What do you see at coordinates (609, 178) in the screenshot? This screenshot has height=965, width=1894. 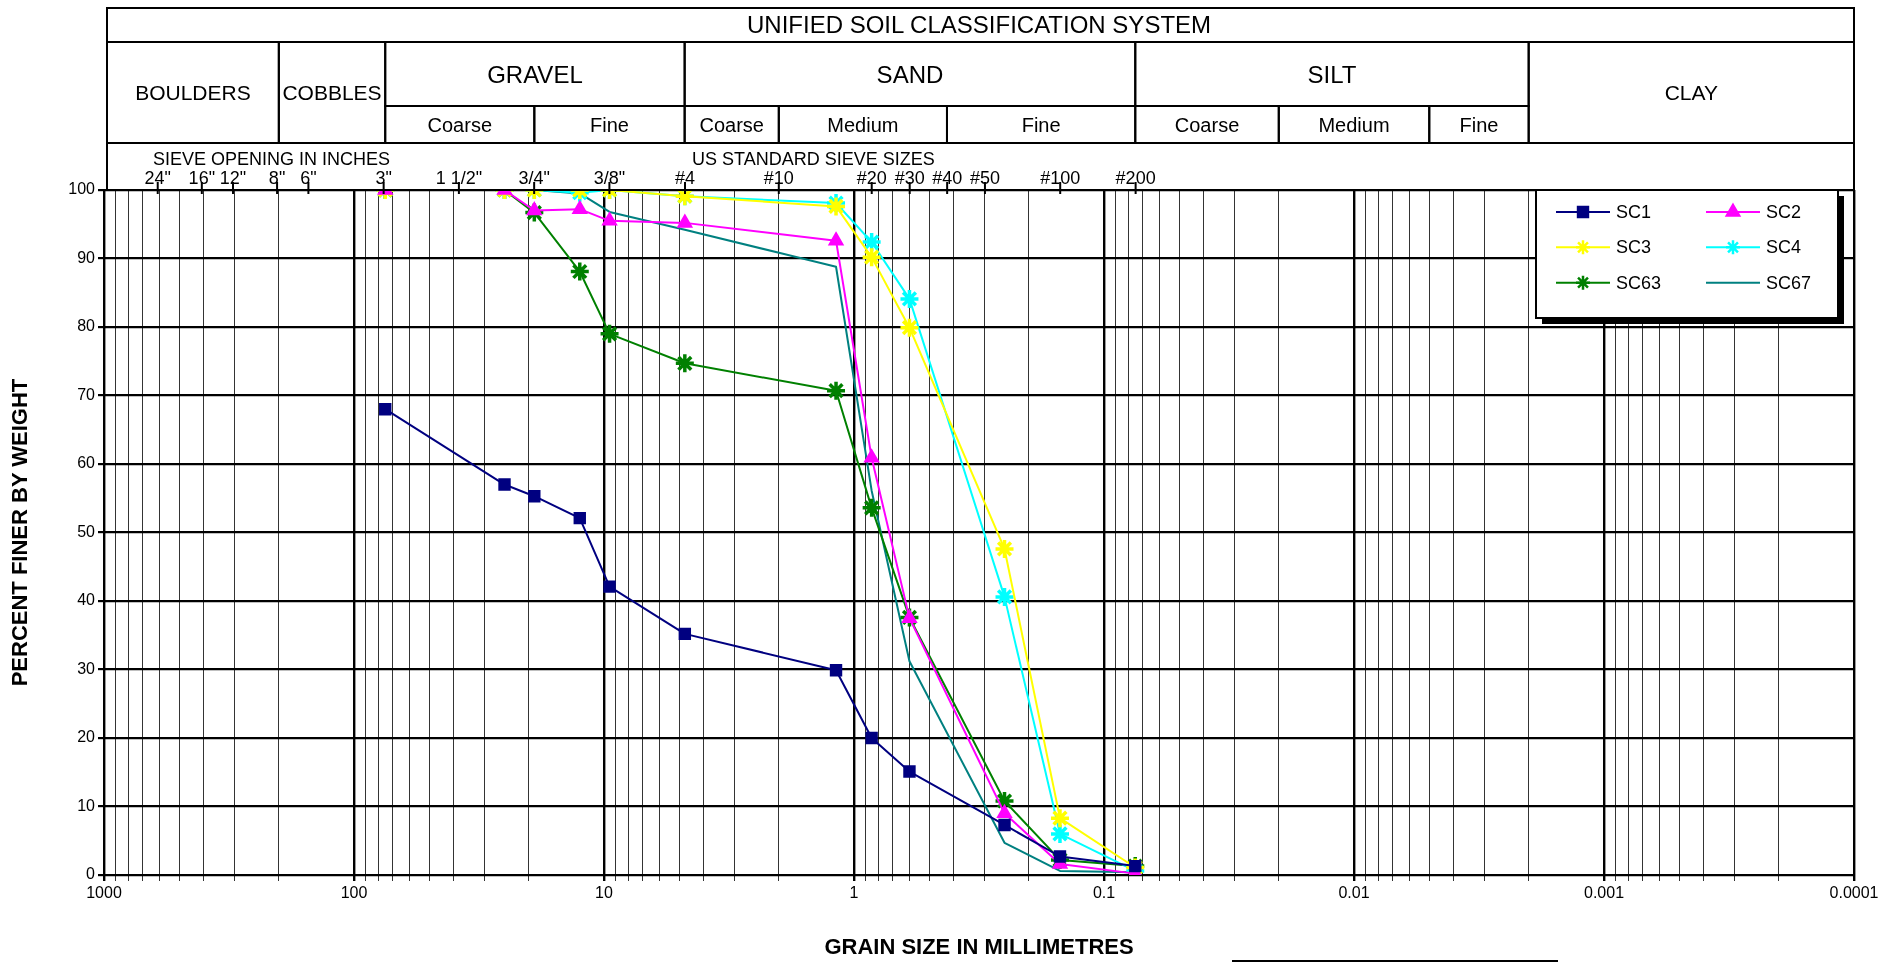 I see `text: 3/8"` at bounding box center [609, 178].